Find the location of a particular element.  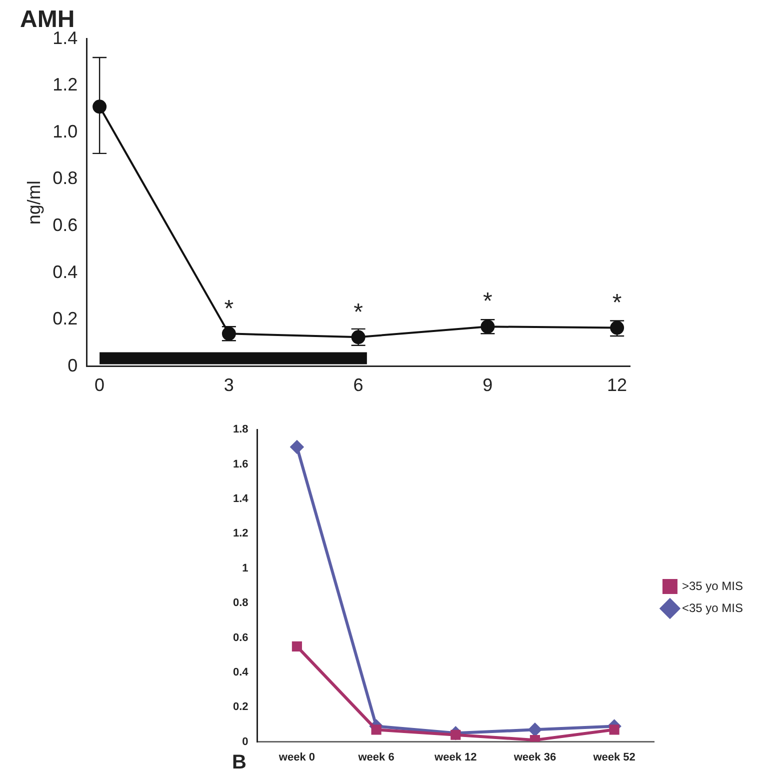

x-tick-label: week 0 is located at coordinates (297, 757).